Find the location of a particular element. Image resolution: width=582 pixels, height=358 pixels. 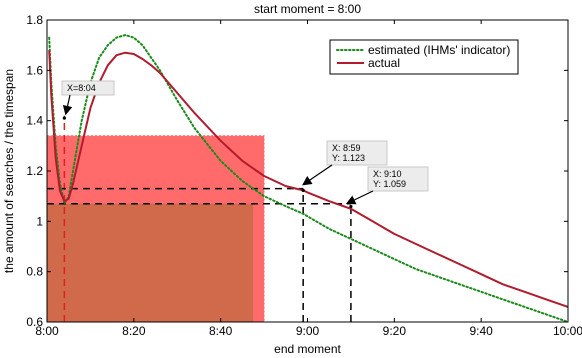

x-tick-label: 9:40 is located at coordinates (481, 331).